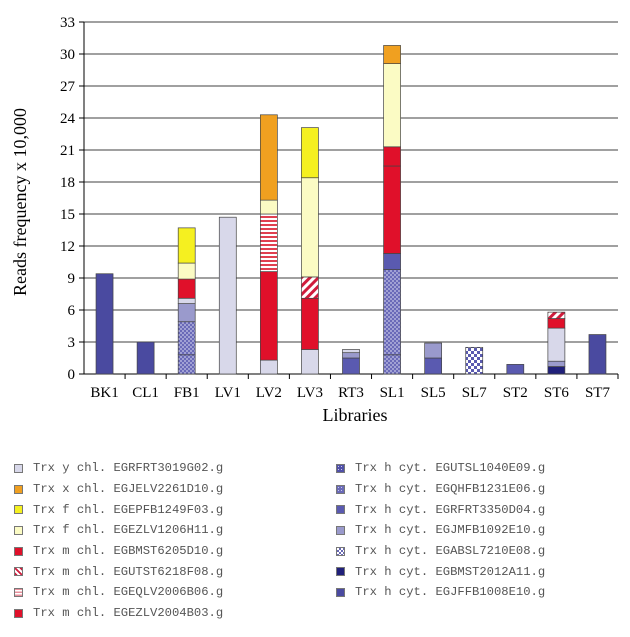 This screenshot has width=630, height=637. Describe the element at coordinates (128, 551) in the screenshot. I see `legend-label: Trx m chl. EGBMST6205D10.g` at that location.